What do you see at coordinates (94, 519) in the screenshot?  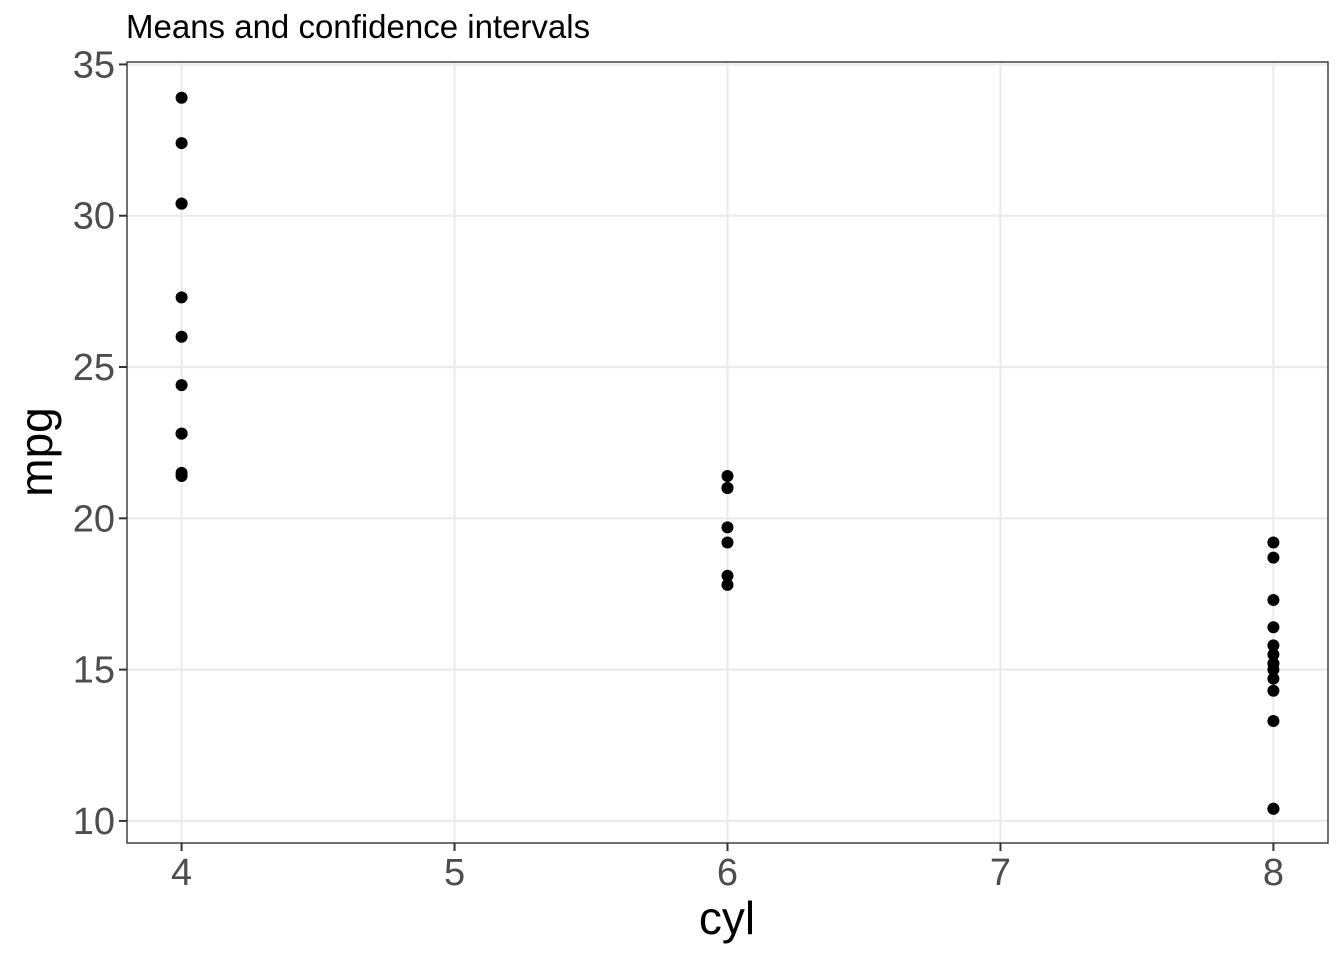 I see `y-tick-label: 20` at bounding box center [94, 519].